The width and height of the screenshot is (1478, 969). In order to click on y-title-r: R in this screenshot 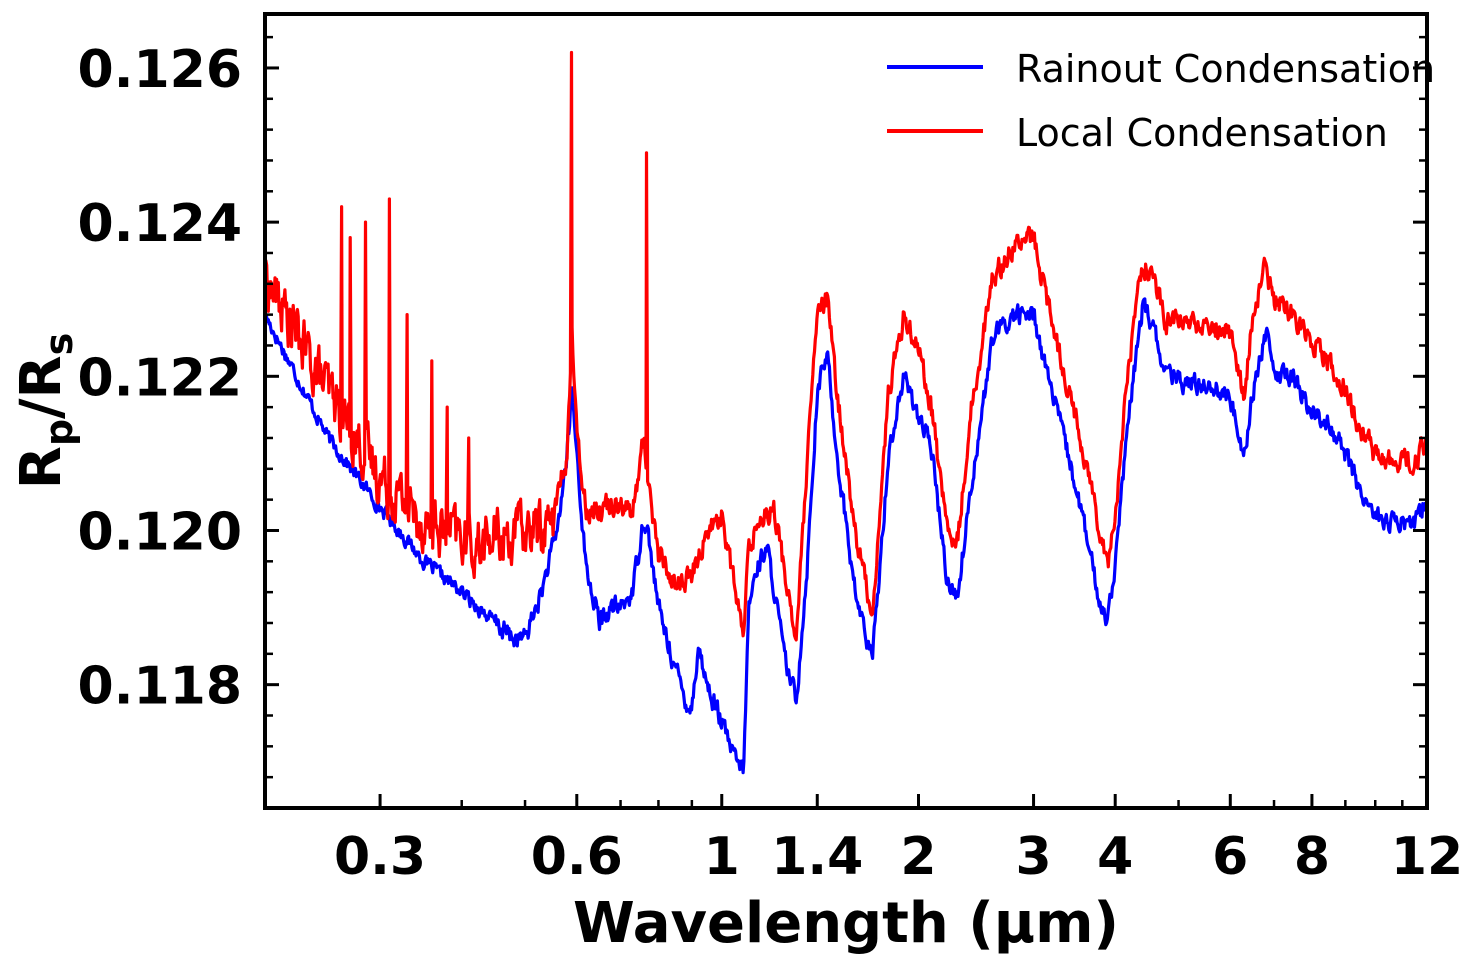, I will do `click(41, 467)`.